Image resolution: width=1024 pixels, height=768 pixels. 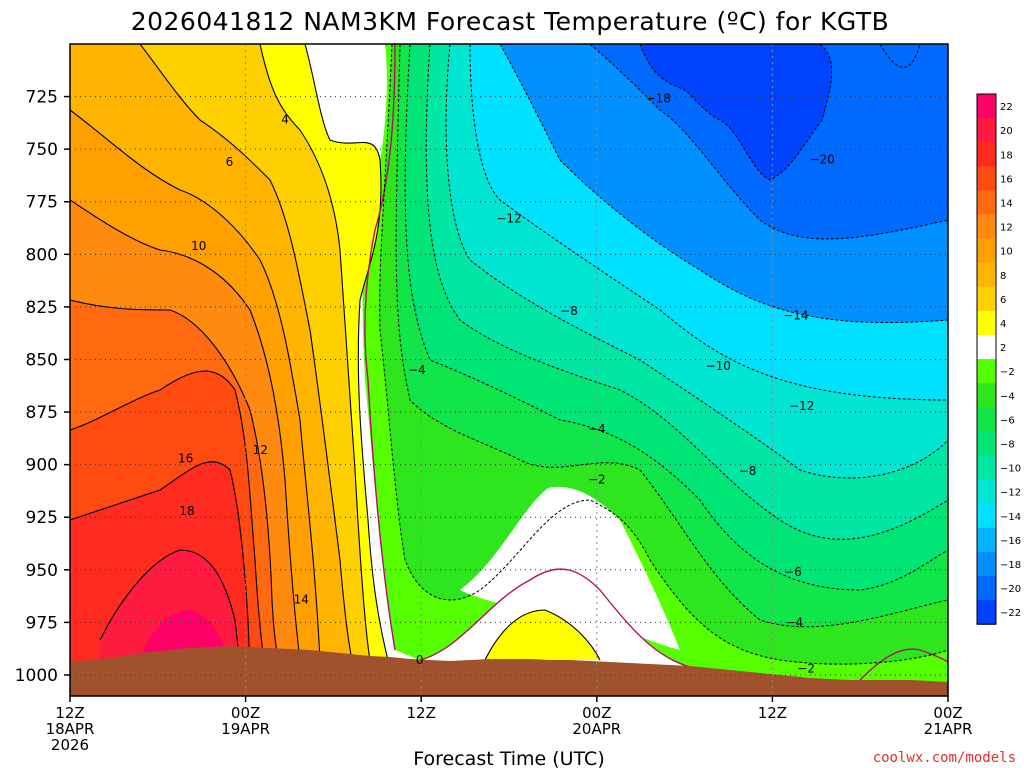 I want to click on x-tick-label: 21APR, so click(x=948, y=729).